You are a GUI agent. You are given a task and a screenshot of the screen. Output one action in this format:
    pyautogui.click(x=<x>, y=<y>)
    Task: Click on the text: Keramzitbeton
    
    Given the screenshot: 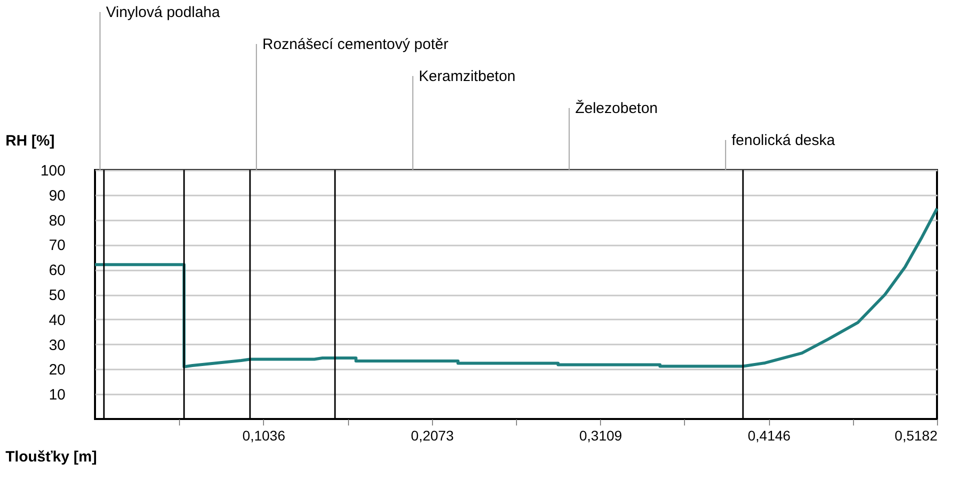 What is the action you would take?
    pyautogui.click(x=467, y=76)
    